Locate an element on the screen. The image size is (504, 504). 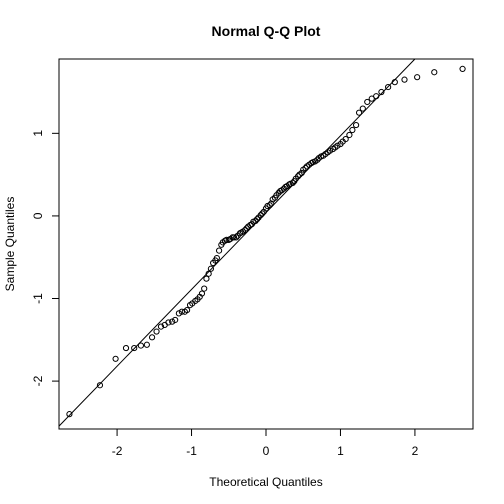
chart-title: Normal Q-Q Plot is located at coordinates (266, 31).